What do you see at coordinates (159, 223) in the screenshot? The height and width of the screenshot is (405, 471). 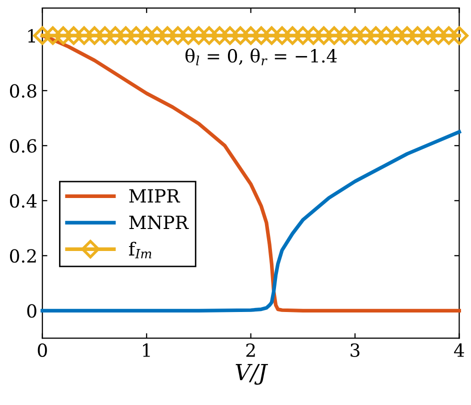 I see `legend-label: MNPR` at bounding box center [159, 223].